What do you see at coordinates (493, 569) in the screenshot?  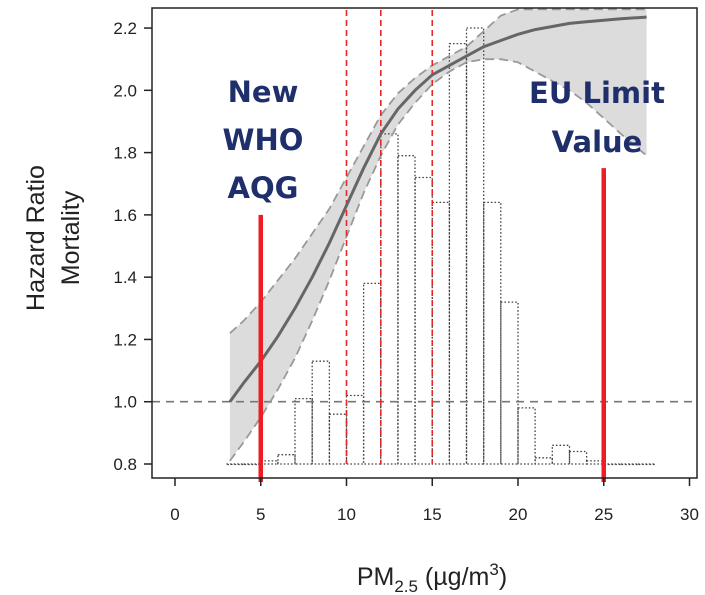 I see `x-axis-title-sup: 3` at bounding box center [493, 569].